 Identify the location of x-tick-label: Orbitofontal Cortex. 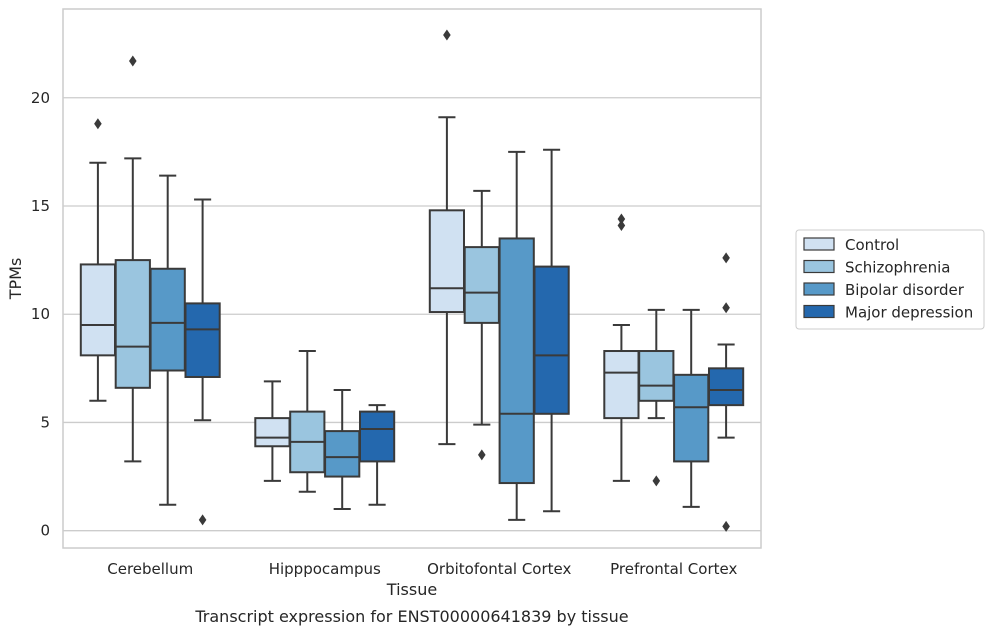
(499, 569).